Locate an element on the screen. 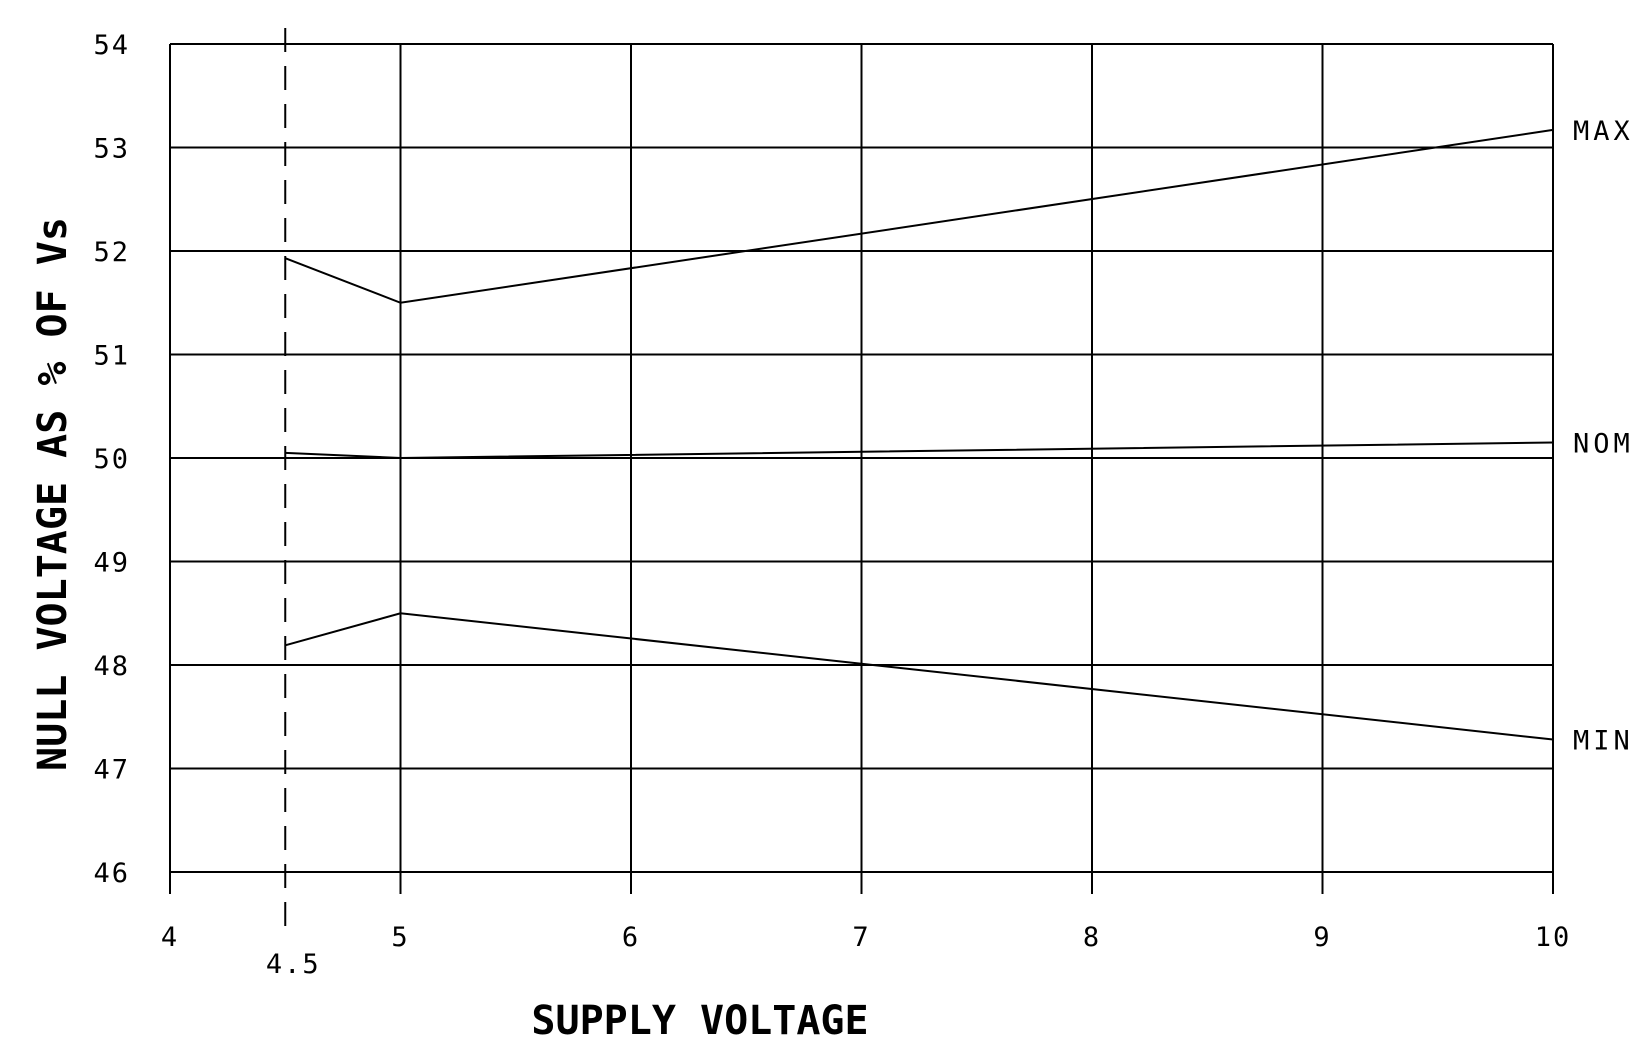  x-tick-label: 7 is located at coordinates (861, 937).